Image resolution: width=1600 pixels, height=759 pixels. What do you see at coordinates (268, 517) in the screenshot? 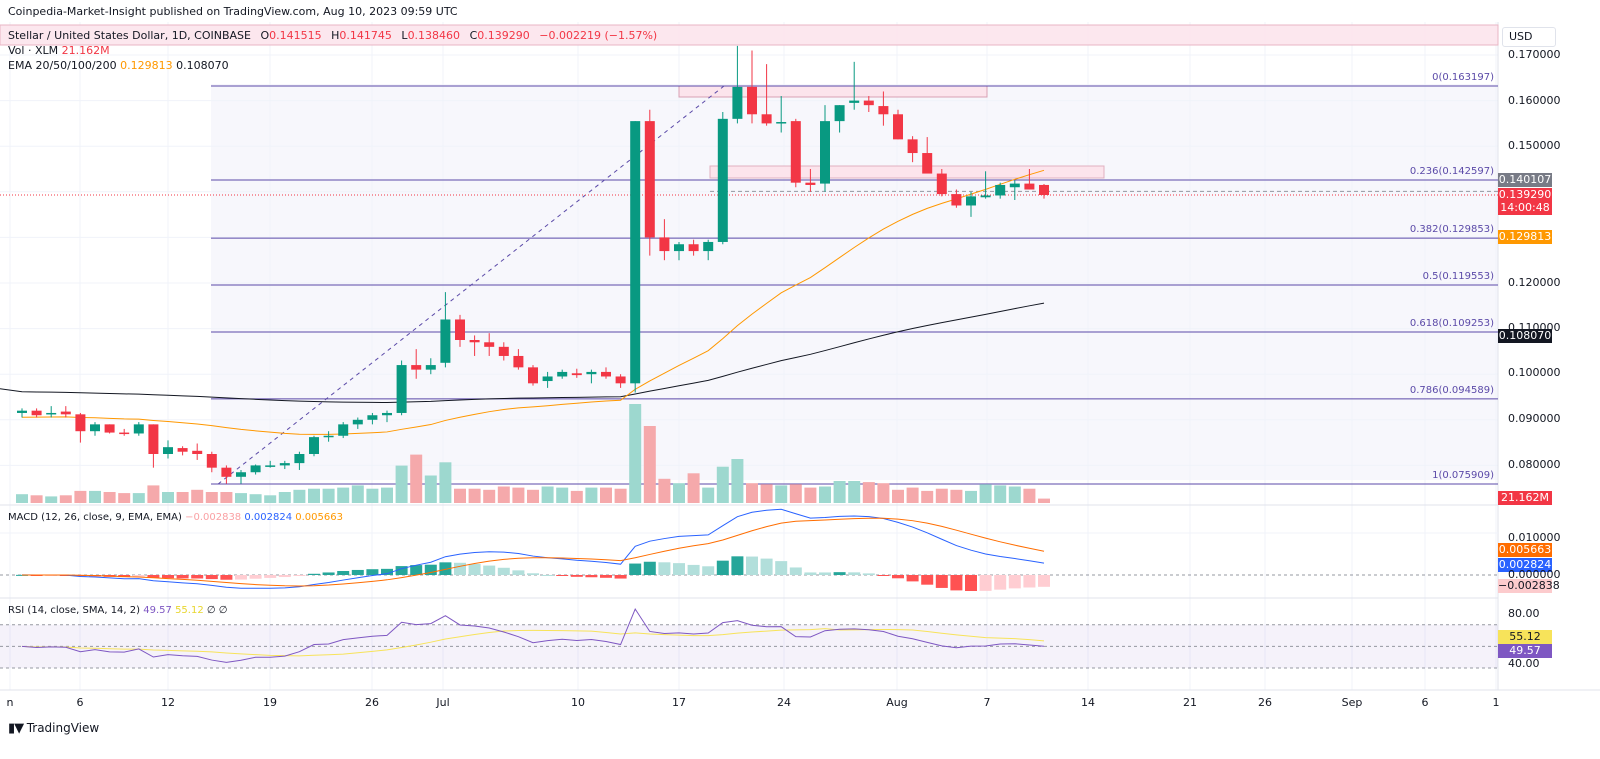
I see `macd-line-value: 0.002824` at bounding box center [268, 517].